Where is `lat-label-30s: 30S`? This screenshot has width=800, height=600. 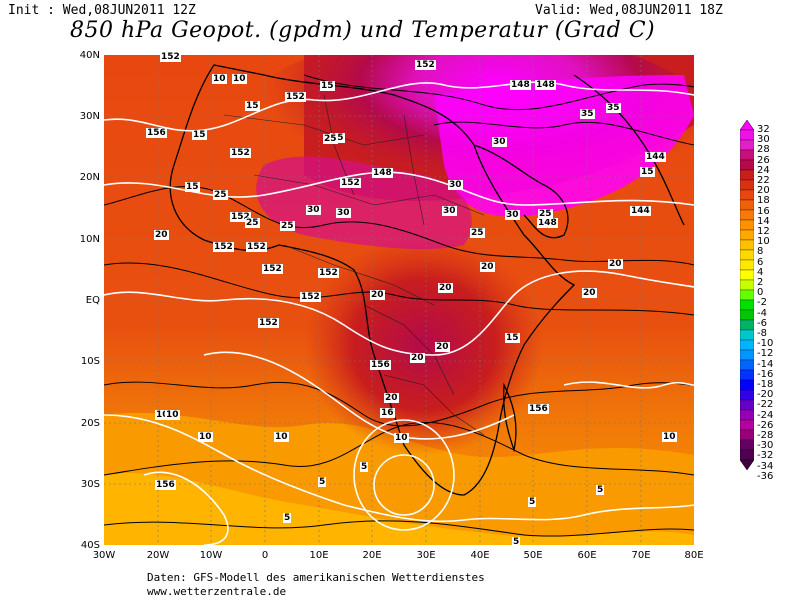
lat-label-30s: 30S is located at coordinates (90, 484).